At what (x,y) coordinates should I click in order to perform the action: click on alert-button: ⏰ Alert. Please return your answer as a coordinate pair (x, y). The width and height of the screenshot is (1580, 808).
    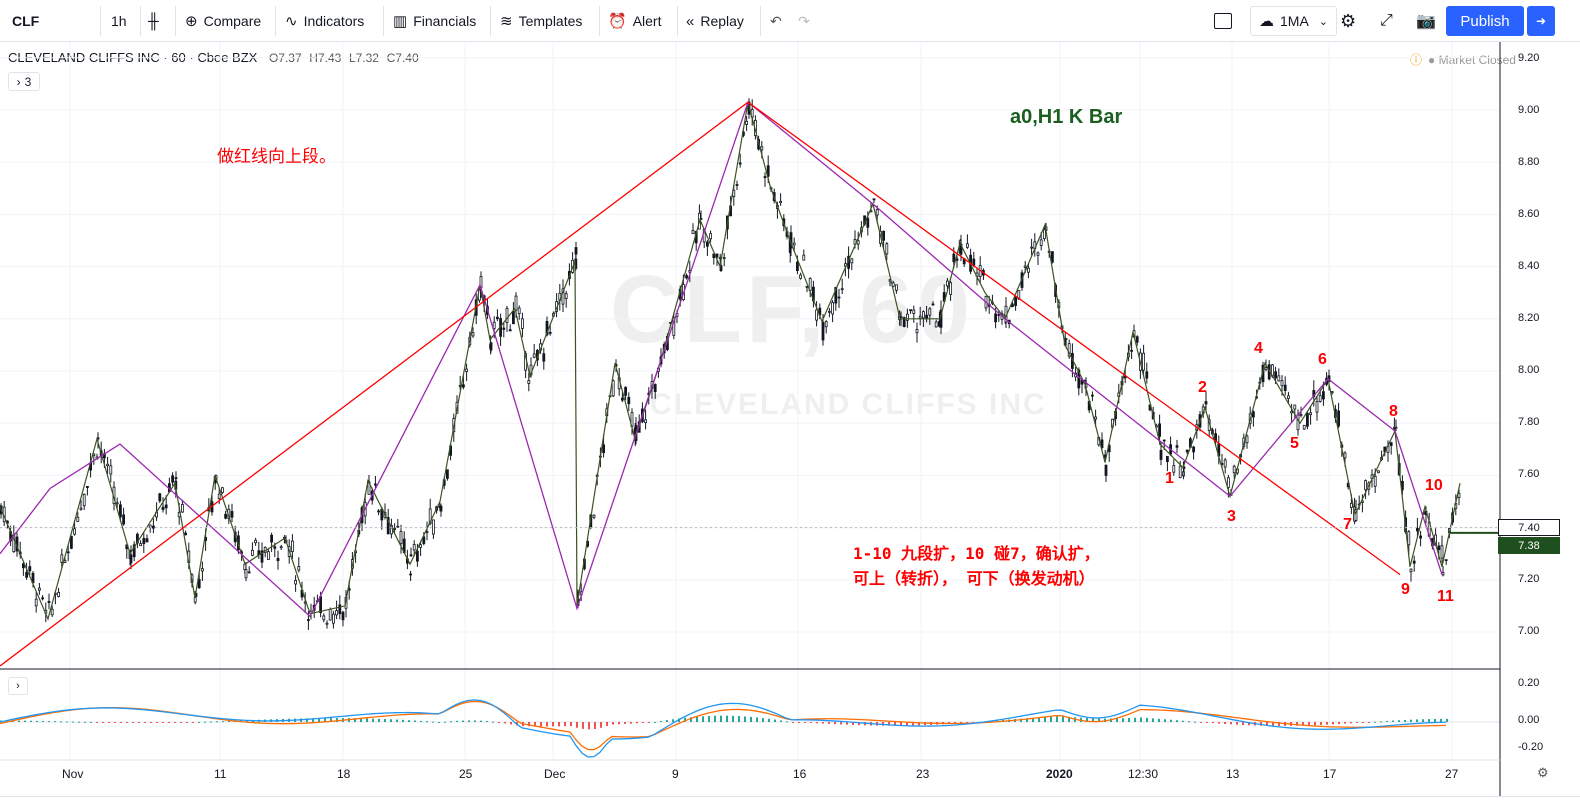
    Looking at the image, I should click on (634, 21).